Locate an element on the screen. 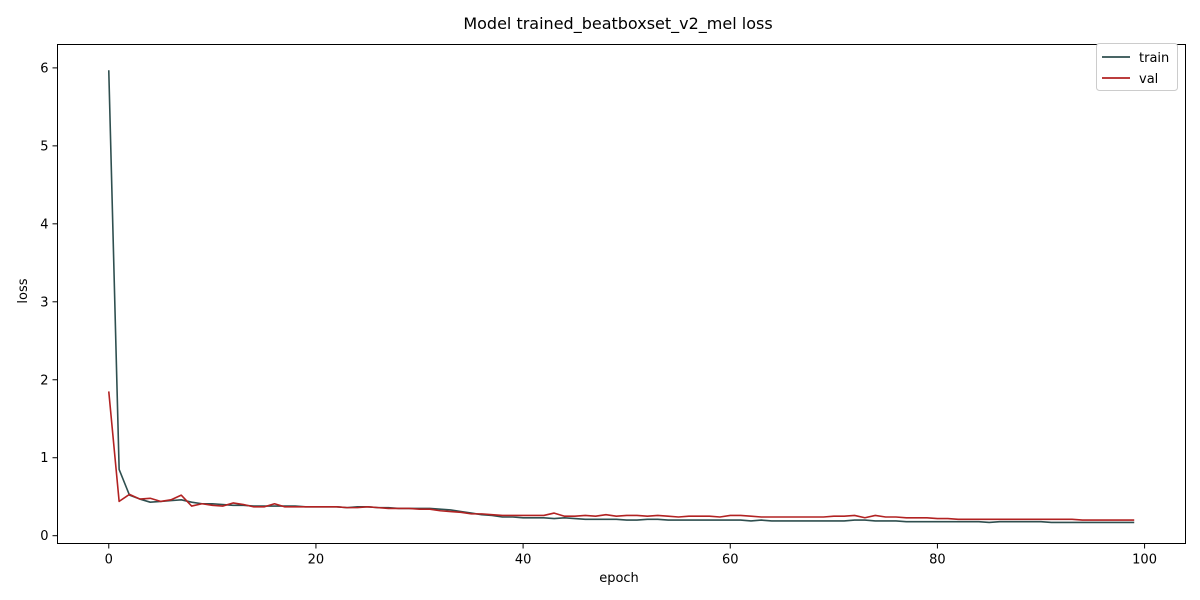 The image size is (1200, 600). y-tick-label: 1 is located at coordinates (44, 458).